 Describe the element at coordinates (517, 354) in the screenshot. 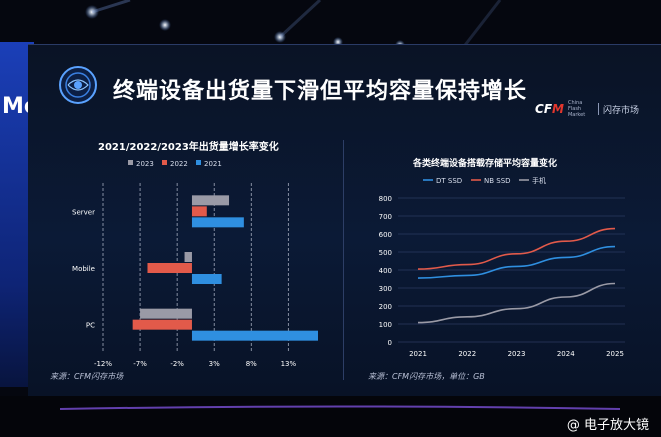

I see `x-tick-label: 2023` at that location.